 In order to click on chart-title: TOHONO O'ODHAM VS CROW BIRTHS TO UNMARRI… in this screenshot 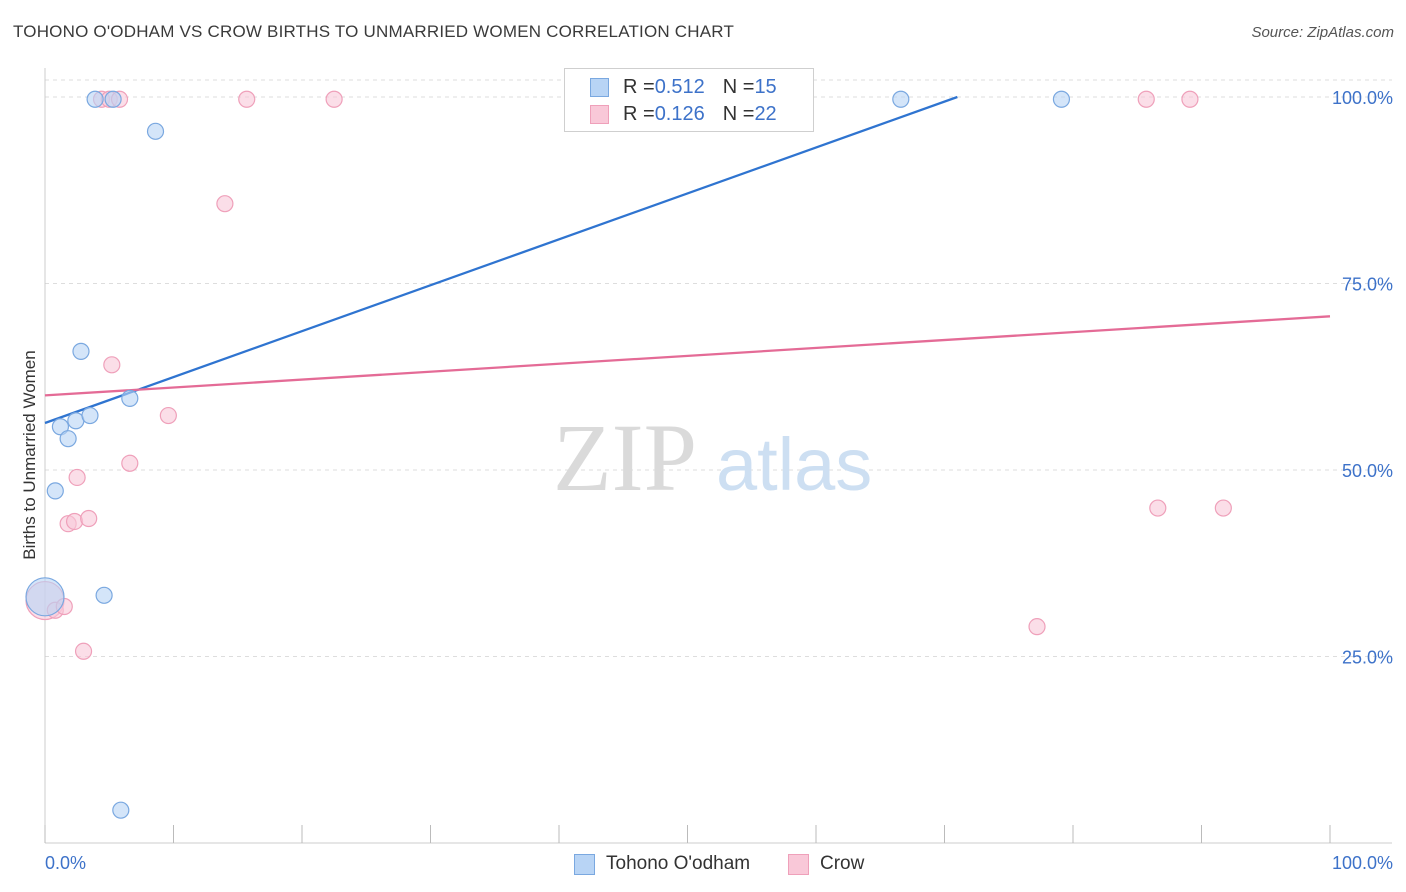, I will do `click(374, 31)`.